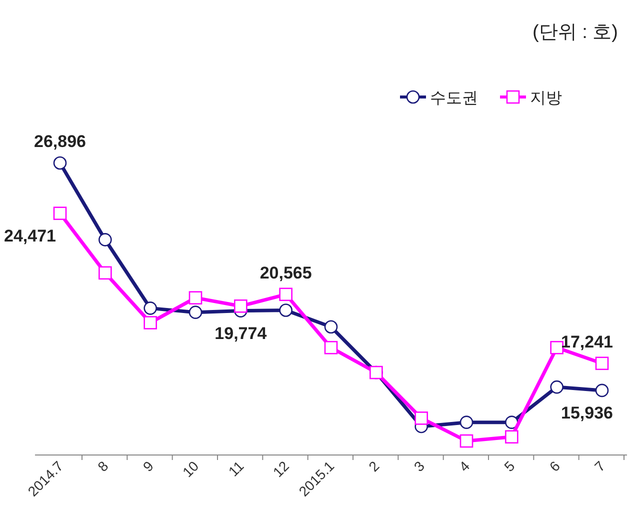 Image resolution: width=628 pixels, height=517 pixels. What do you see at coordinates (373, 466) in the screenshot?
I see `x-tick-label: 2` at bounding box center [373, 466].